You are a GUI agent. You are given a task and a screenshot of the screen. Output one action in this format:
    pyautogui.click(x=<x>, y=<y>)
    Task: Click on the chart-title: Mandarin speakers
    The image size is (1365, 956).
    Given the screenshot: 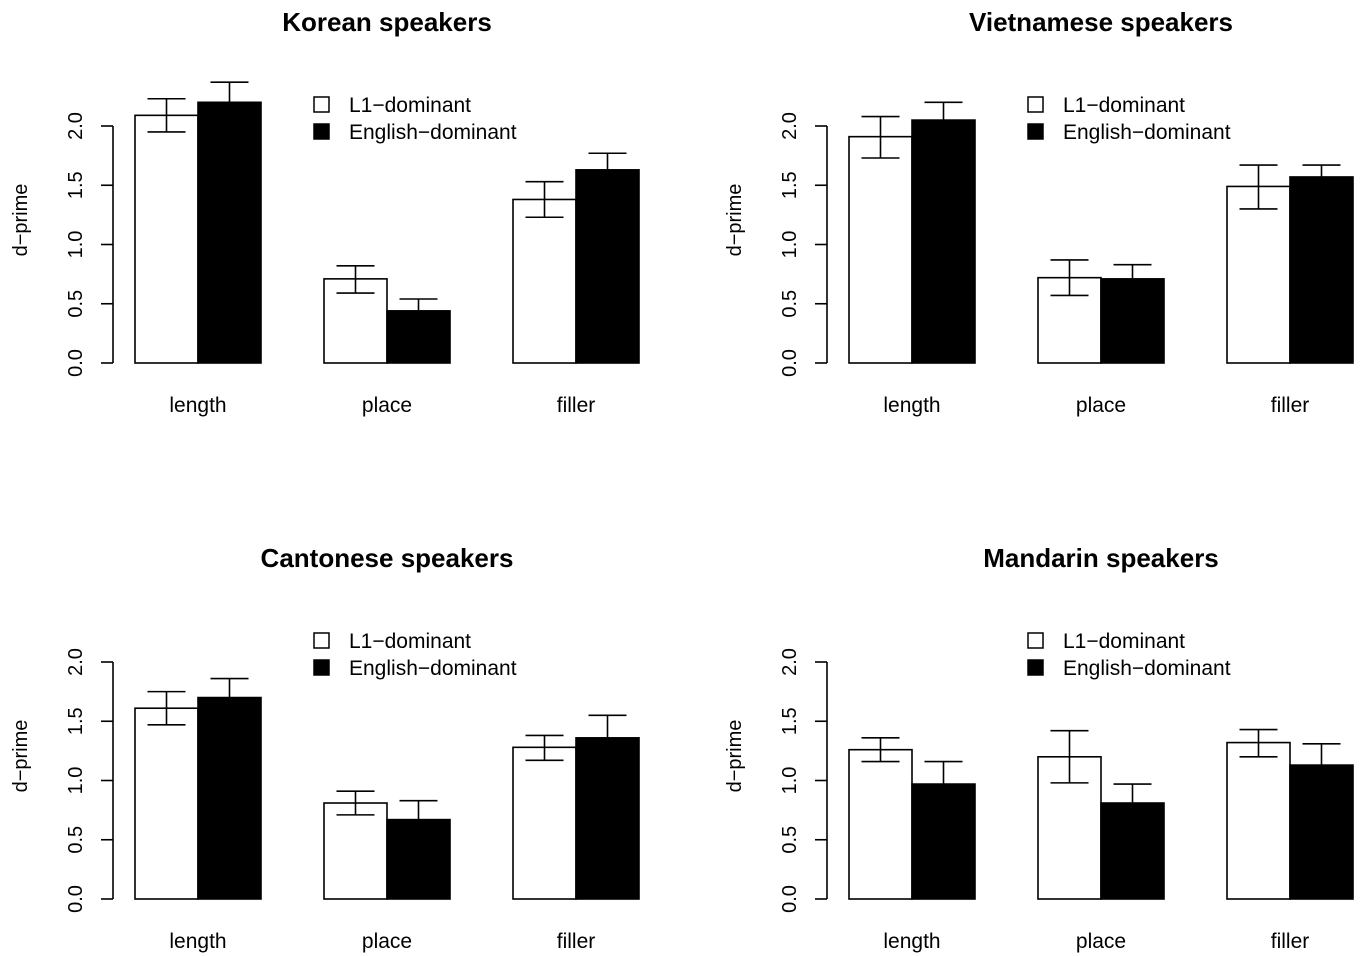 What is the action you would take?
    pyautogui.click(x=1101, y=558)
    